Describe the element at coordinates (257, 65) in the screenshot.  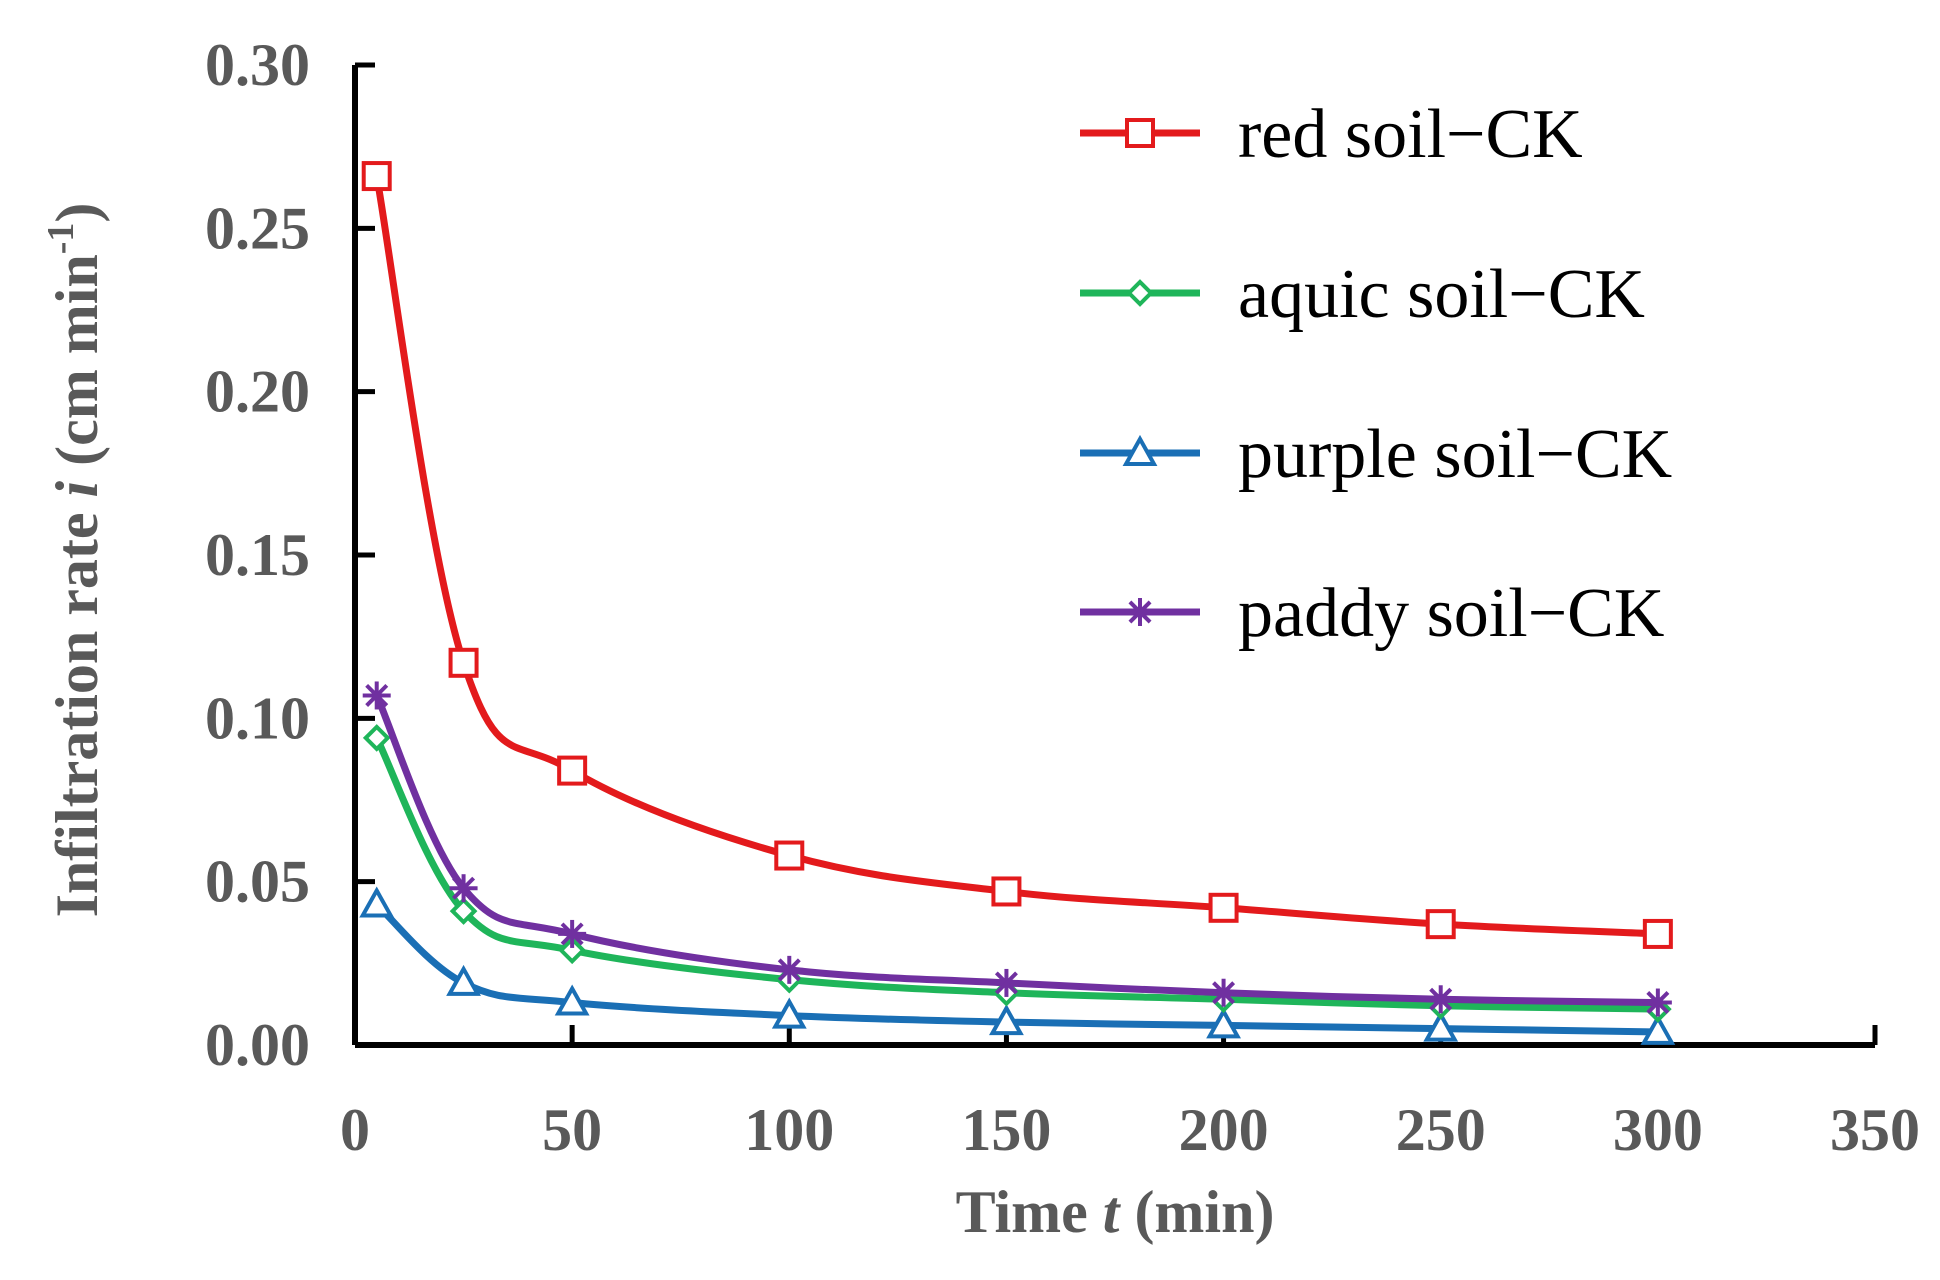
I see `y-tick-label: 0.30` at that location.